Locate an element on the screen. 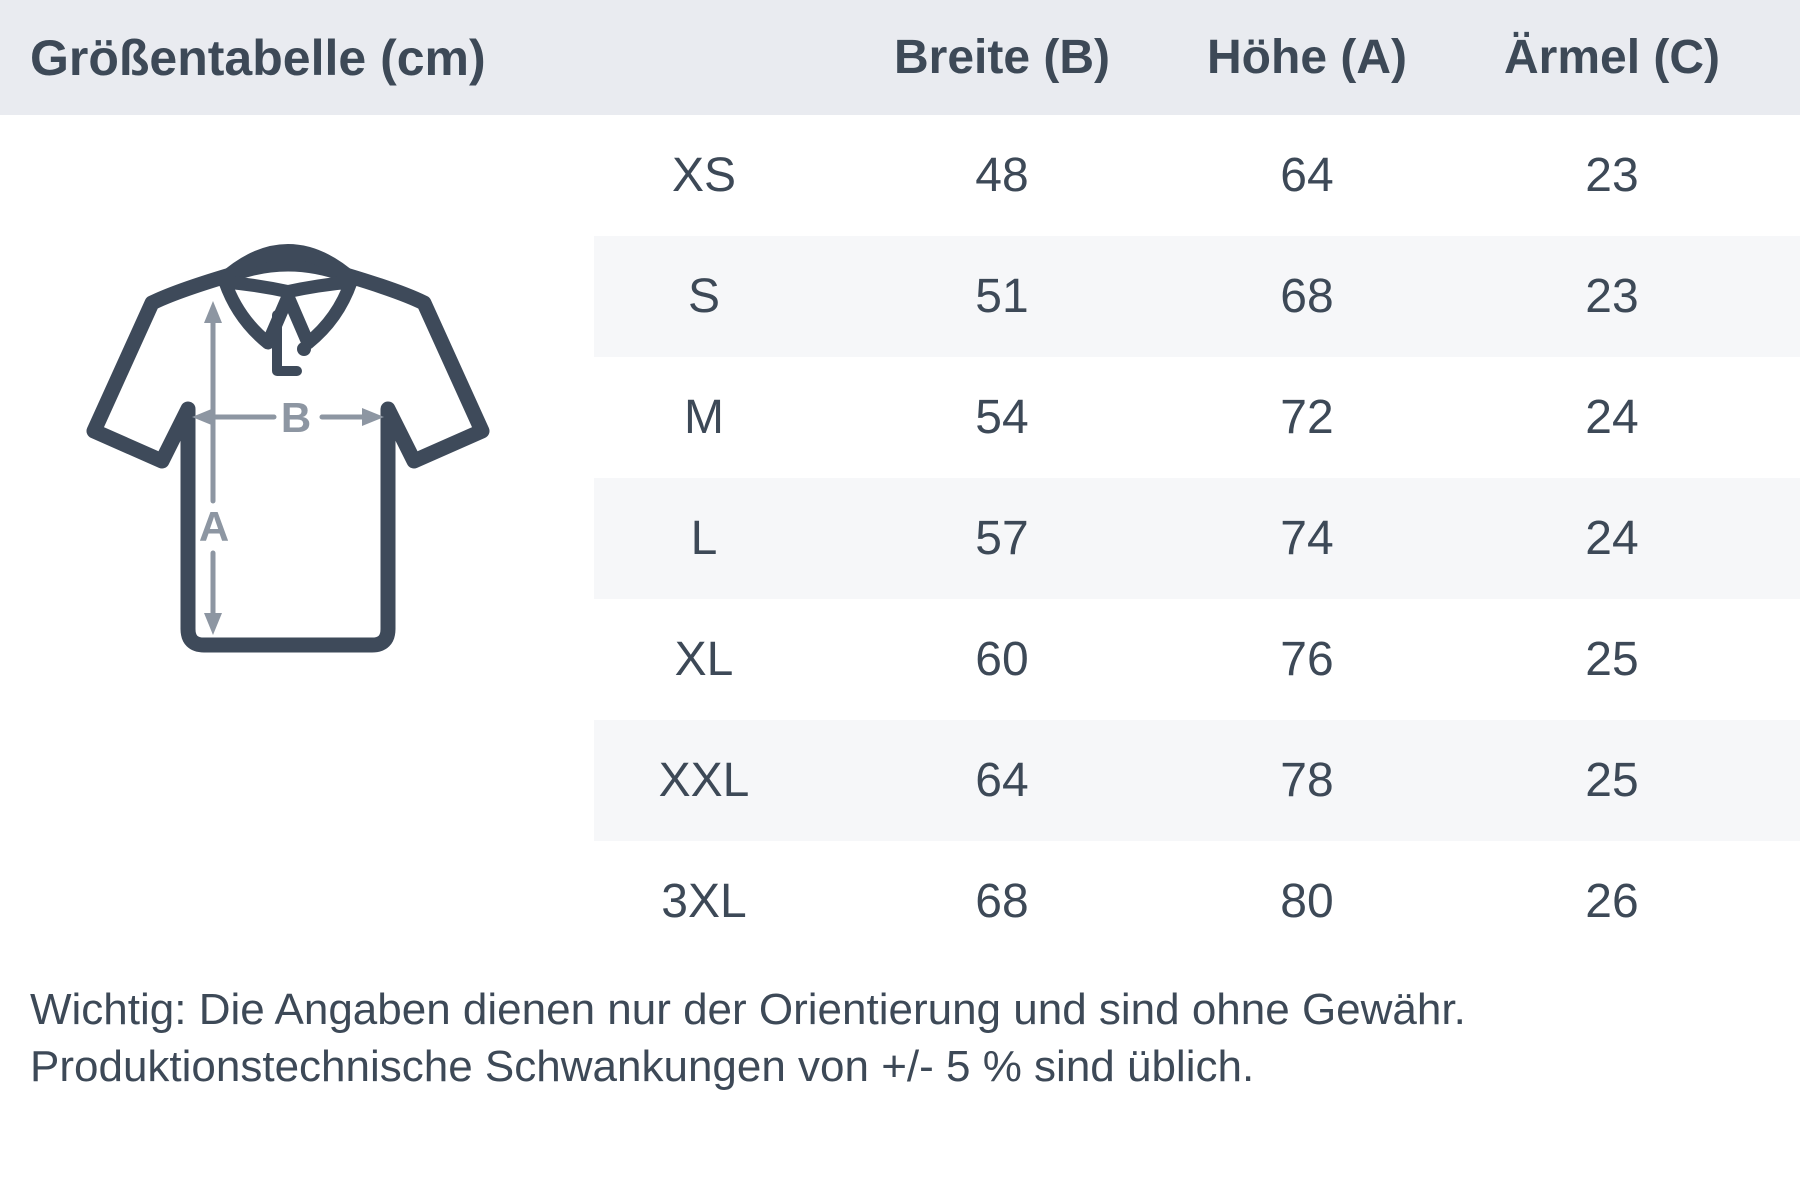 The height and width of the screenshot is (1180, 1800). collar-flap-right is located at coordinates (318, 312).